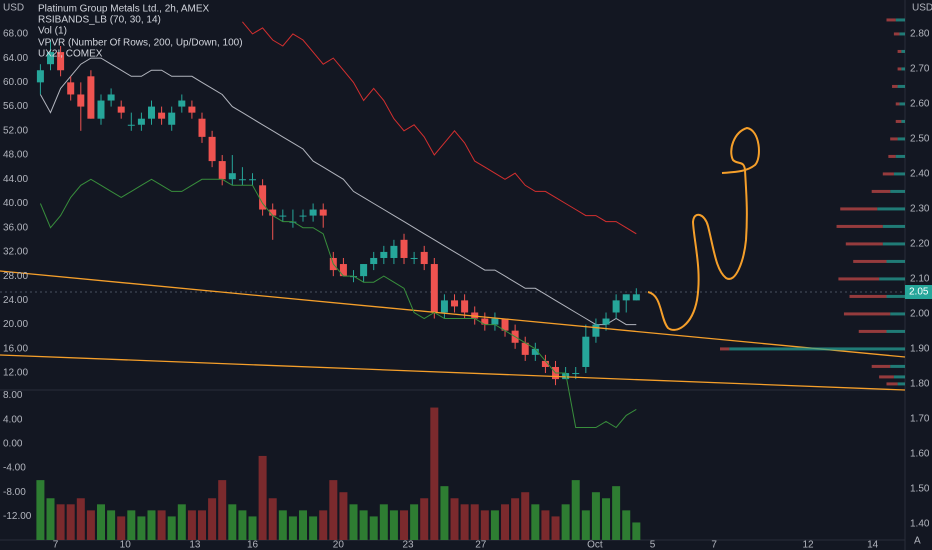  What do you see at coordinates (17, 516) in the screenshot?
I see `y-tick-label: -12.00` at bounding box center [17, 516].